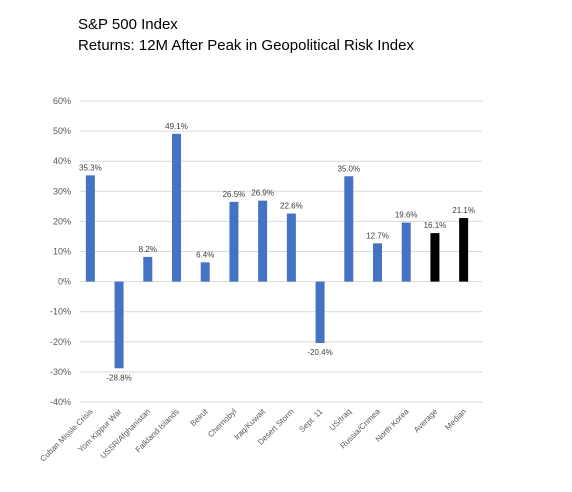 This screenshot has width=572, height=492. What do you see at coordinates (406, 215) in the screenshot?
I see `data-label: 19.6%` at bounding box center [406, 215].